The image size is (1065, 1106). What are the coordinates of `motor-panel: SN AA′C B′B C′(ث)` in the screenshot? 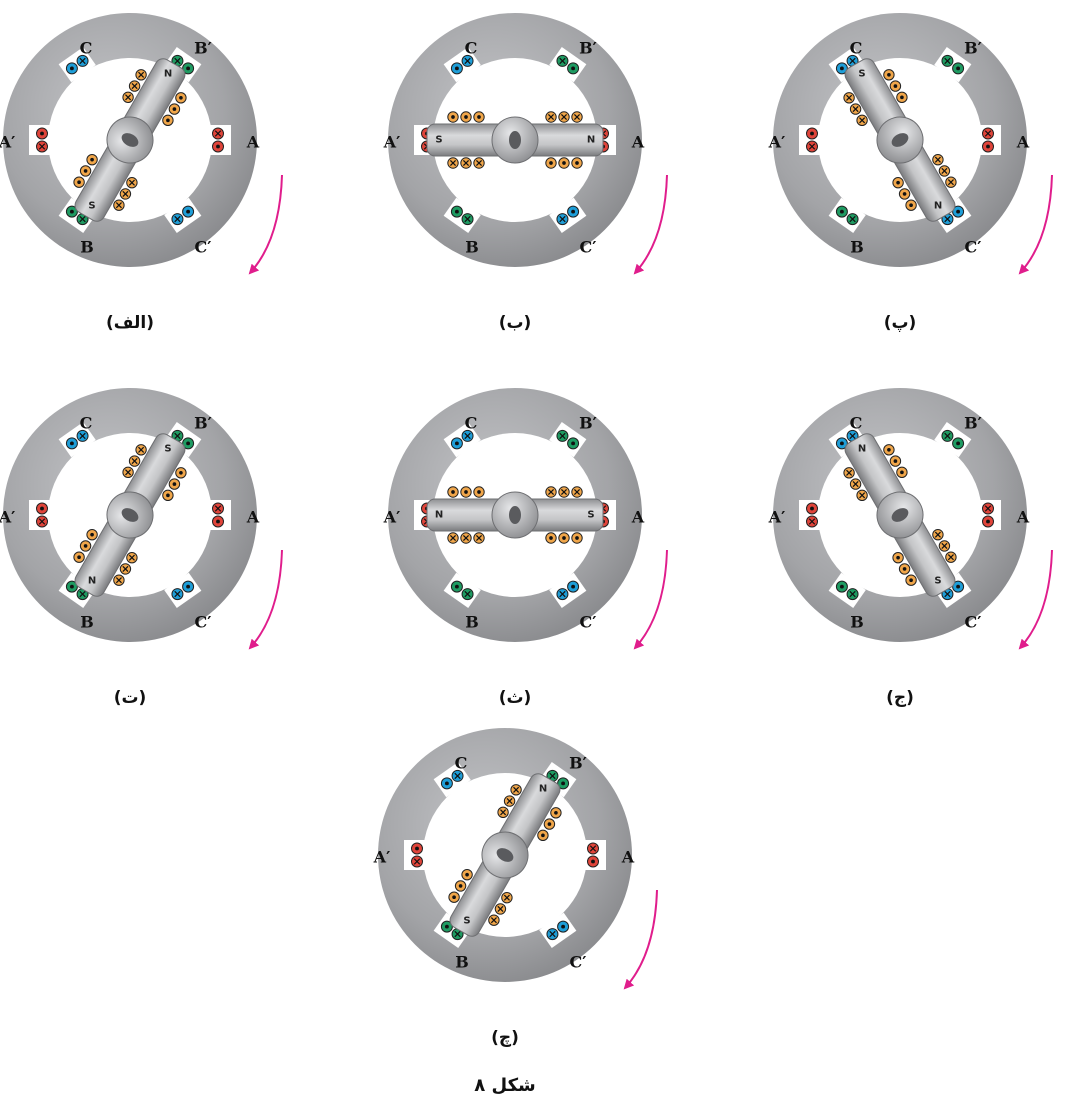 It's located at (525, 548).